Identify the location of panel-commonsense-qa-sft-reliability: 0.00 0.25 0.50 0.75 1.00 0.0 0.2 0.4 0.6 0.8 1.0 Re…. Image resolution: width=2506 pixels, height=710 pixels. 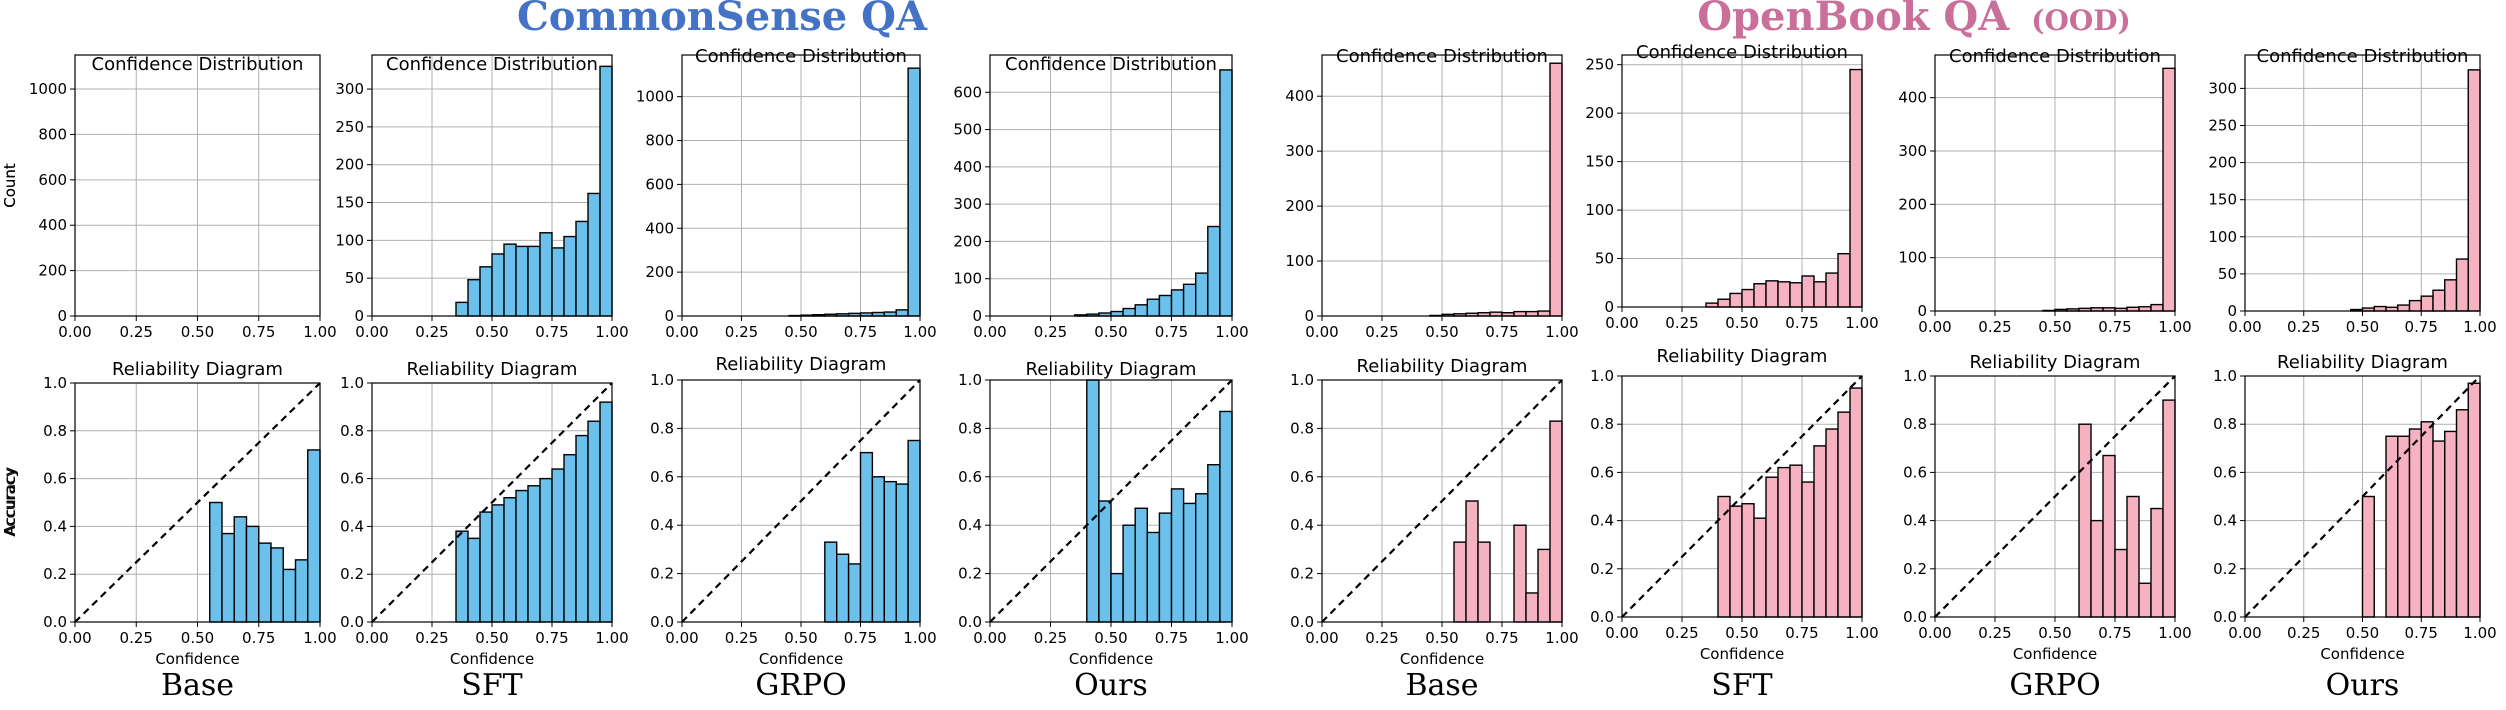
(484, 513).